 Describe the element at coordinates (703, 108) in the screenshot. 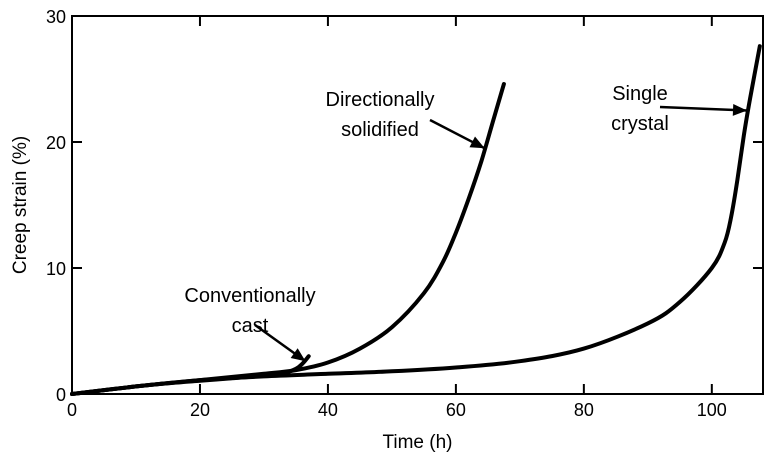

I see `annotation-arrow-line` at that location.